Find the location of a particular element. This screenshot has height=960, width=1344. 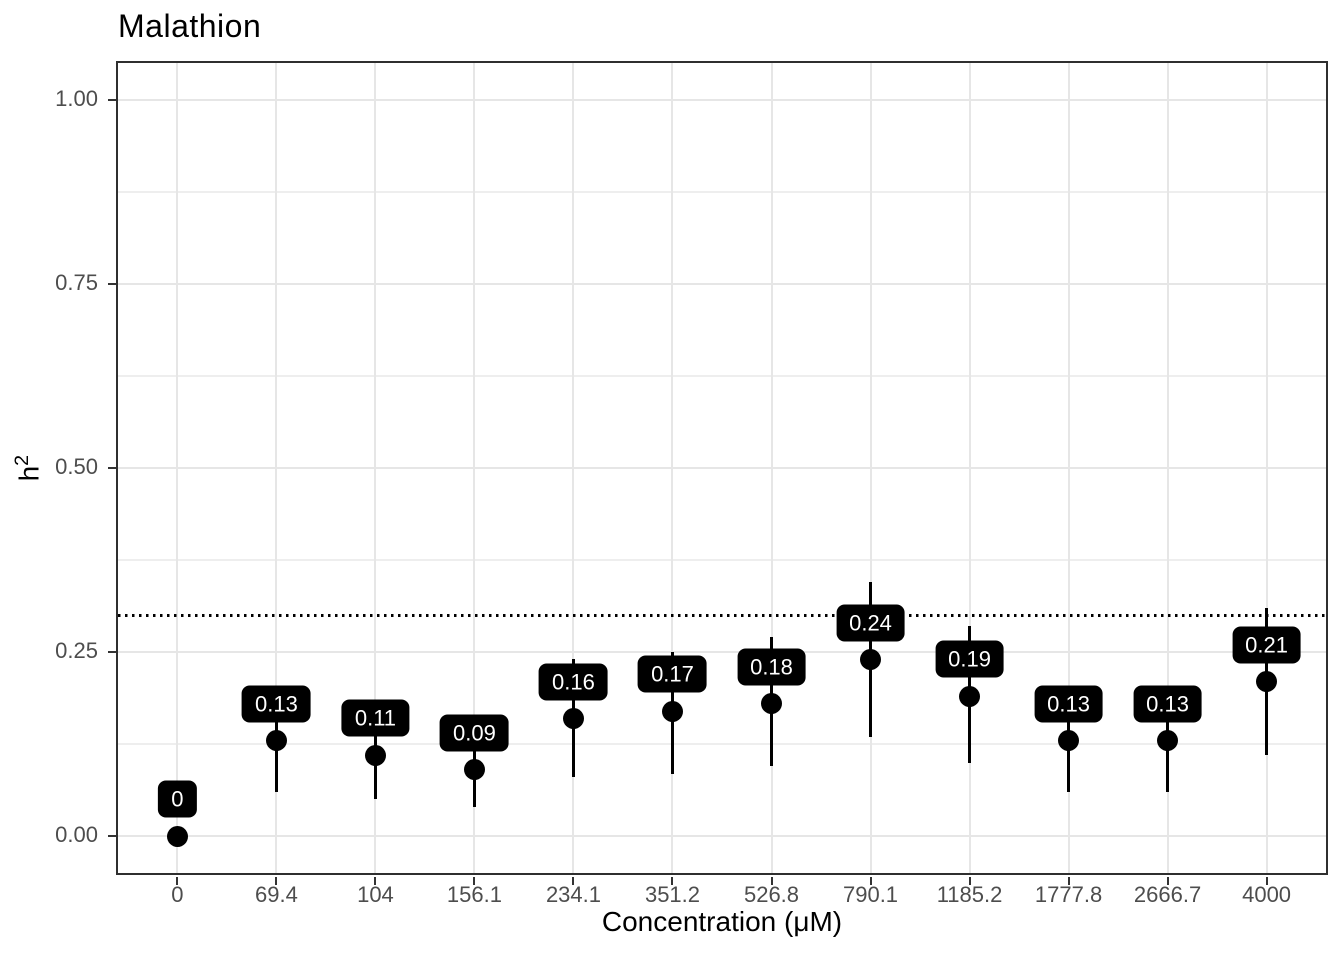

reference-line is located at coordinates (722, 615).